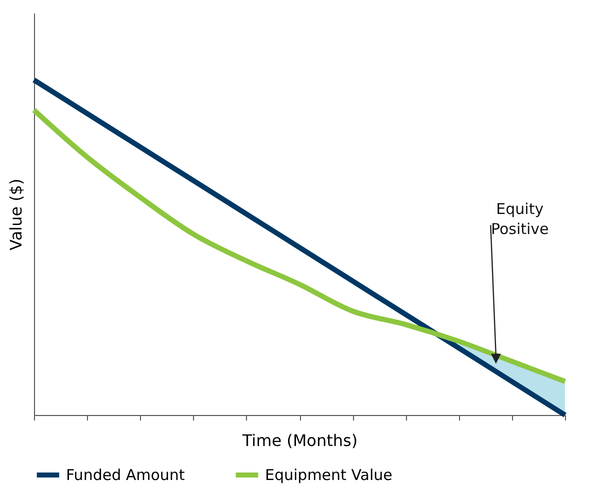 This screenshot has height=493, width=592. What do you see at coordinates (328, 475) in the screenshot?
I see `legend-label: Equipment Value` at bounding box center [328, 475].